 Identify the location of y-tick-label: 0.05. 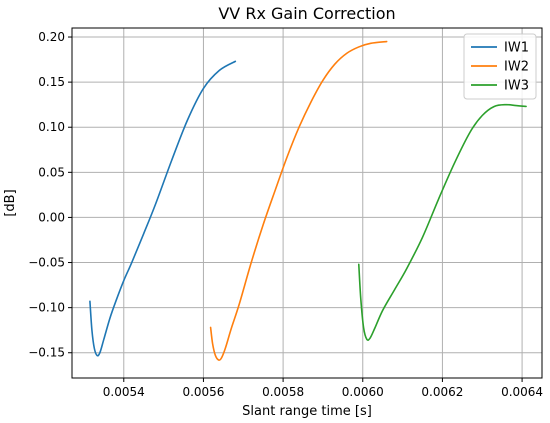
(51, 172).